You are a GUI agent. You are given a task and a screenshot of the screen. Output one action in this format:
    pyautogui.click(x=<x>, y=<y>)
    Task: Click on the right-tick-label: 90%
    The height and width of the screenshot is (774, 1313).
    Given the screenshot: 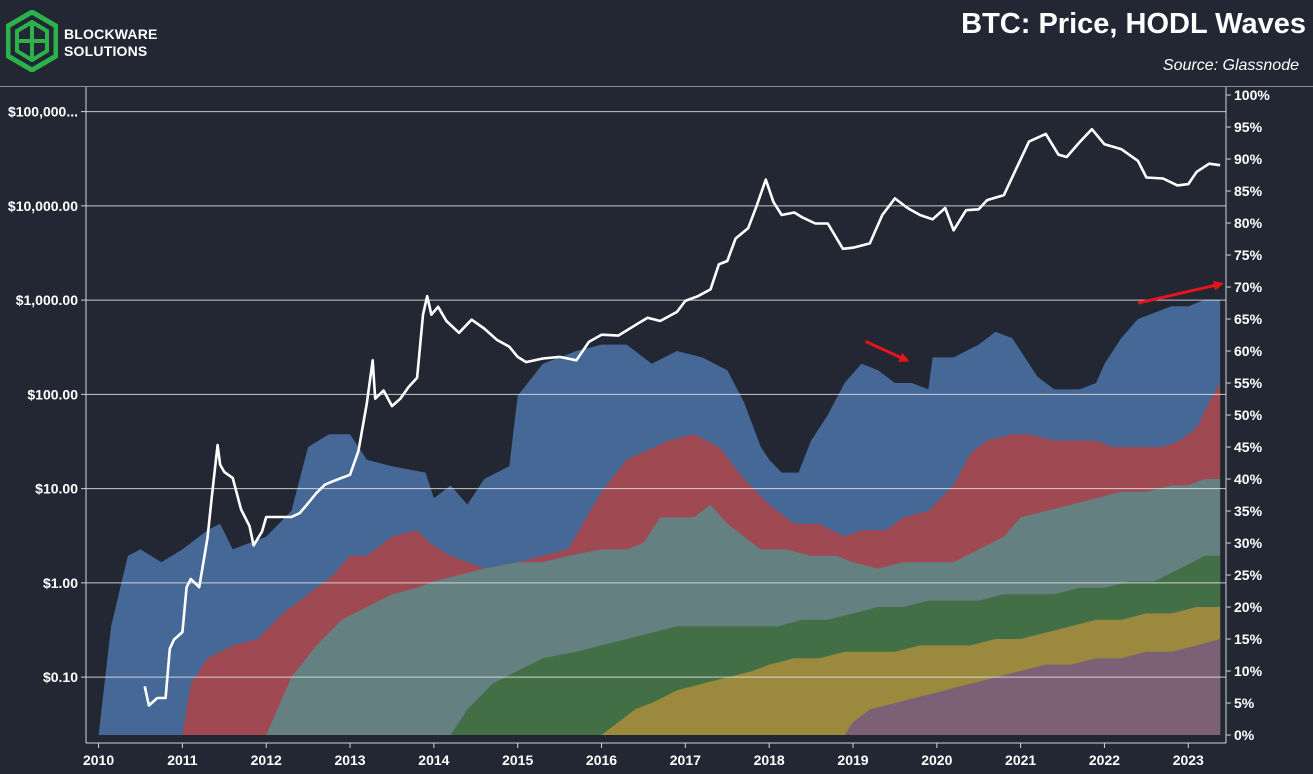 What is the action you would take?
    pyautogui.click(x=1248, y=159)
    